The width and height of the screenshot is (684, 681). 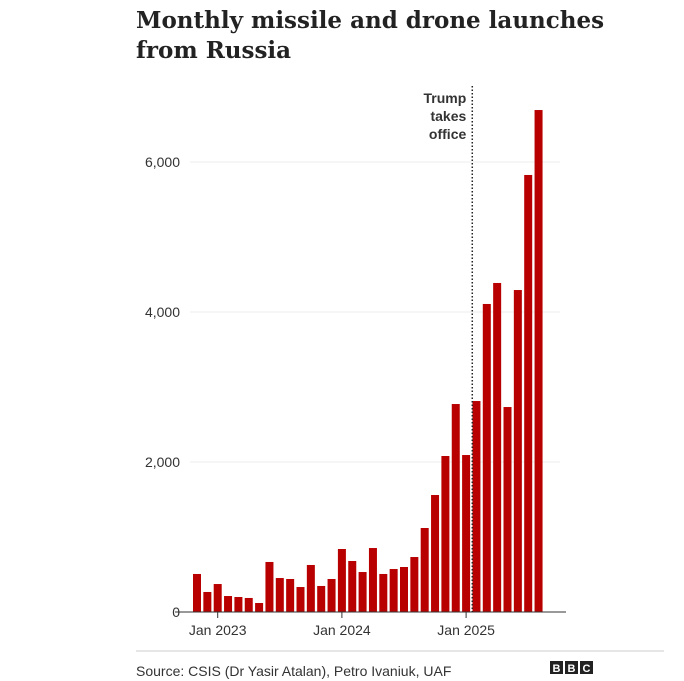 I want to click on logo-letter: C, so click(x=587, y=669).